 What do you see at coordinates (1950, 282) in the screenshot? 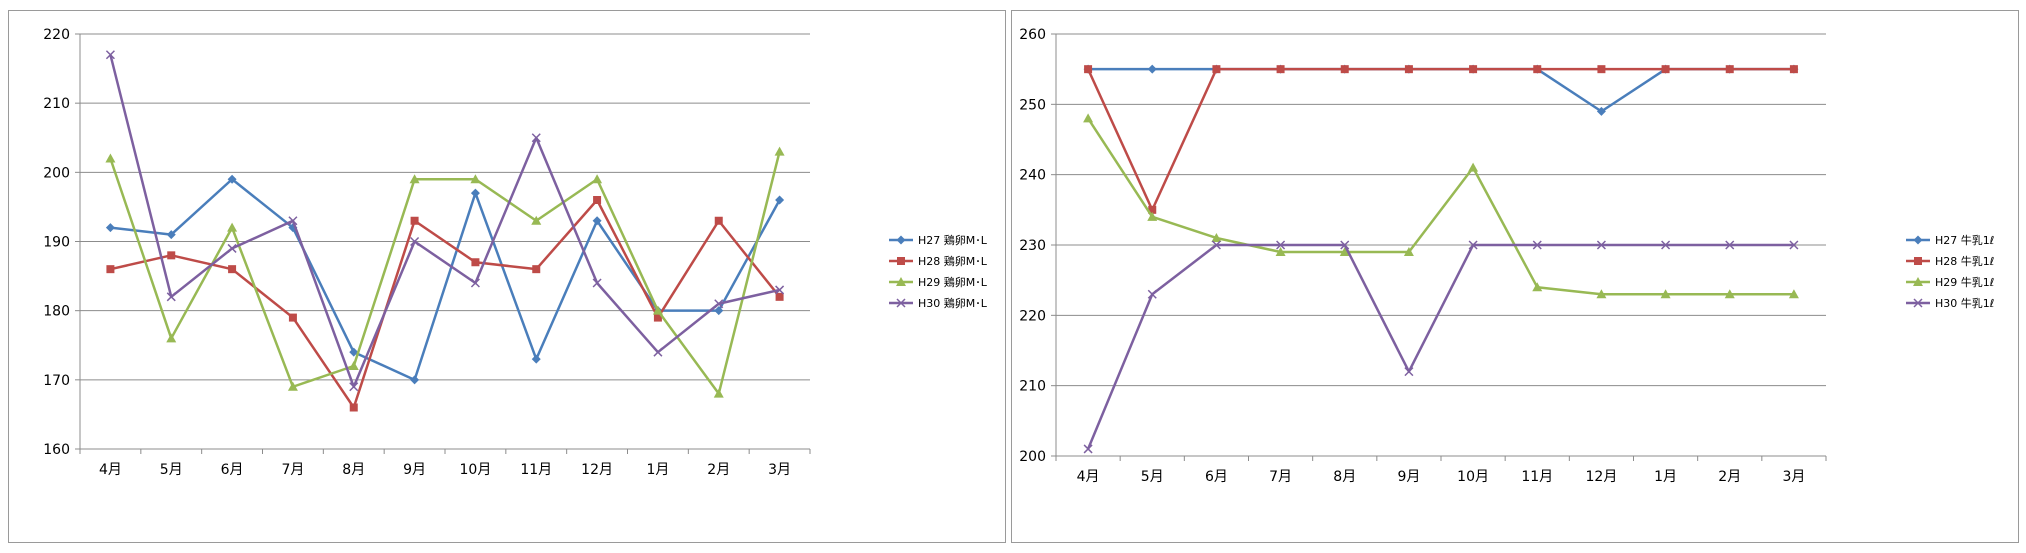
I see `legend-item: H29 牛乳1ℓ` at bounding box center [1950, 282].